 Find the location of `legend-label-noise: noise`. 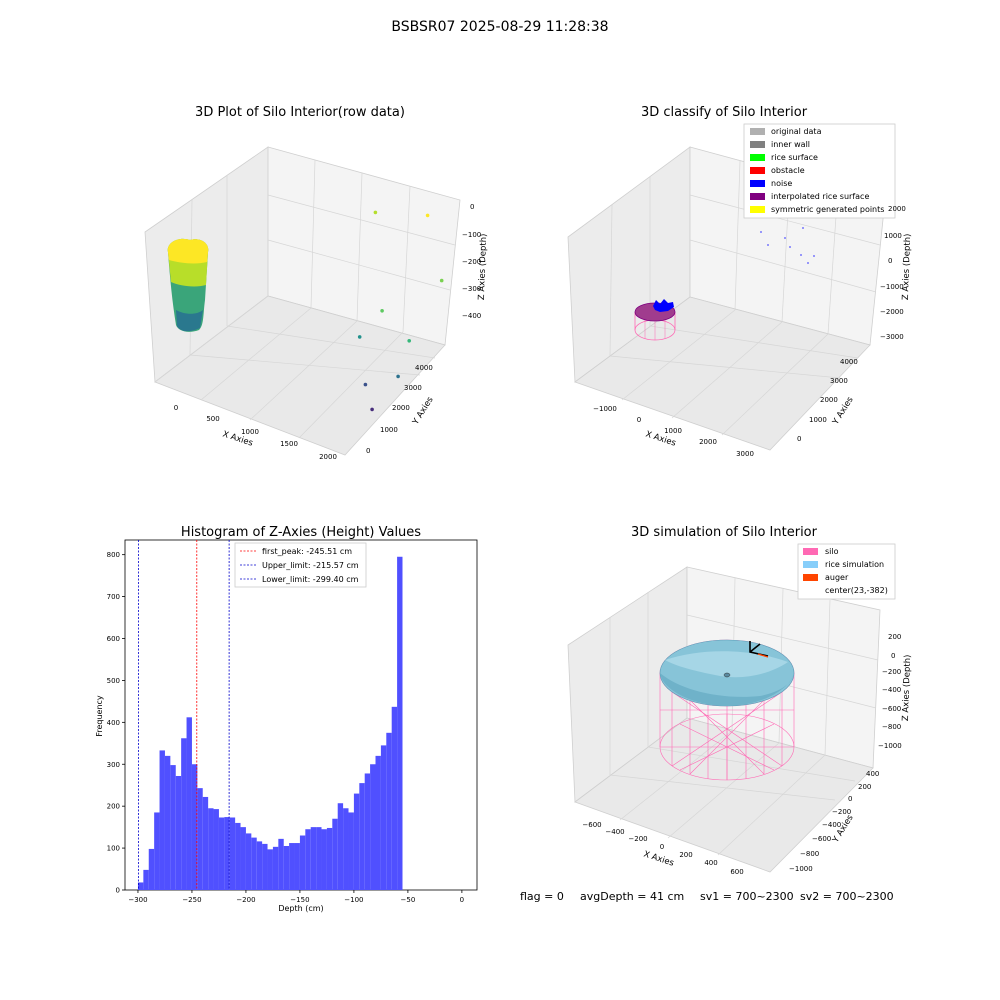

legend-label-noise: noise is located at coordinates (781, 183).